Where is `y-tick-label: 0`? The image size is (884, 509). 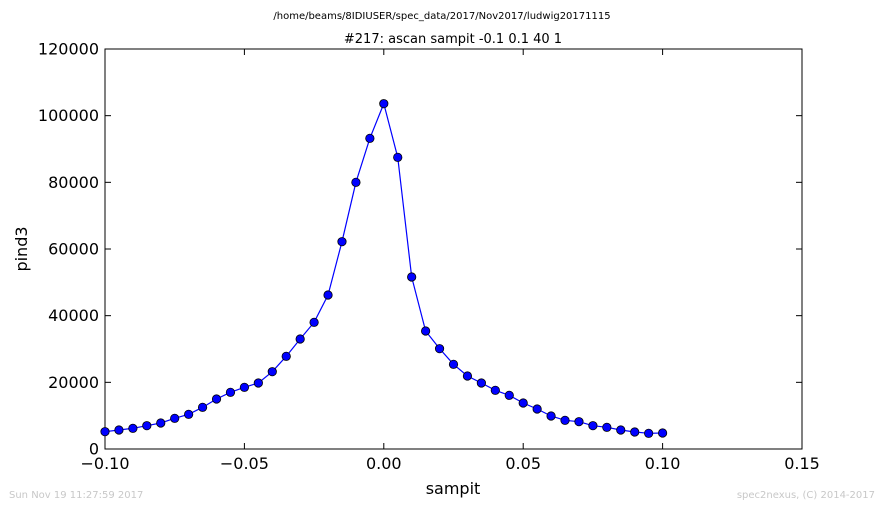
y-tick-label: 0 is located at coordinates (94, 449).